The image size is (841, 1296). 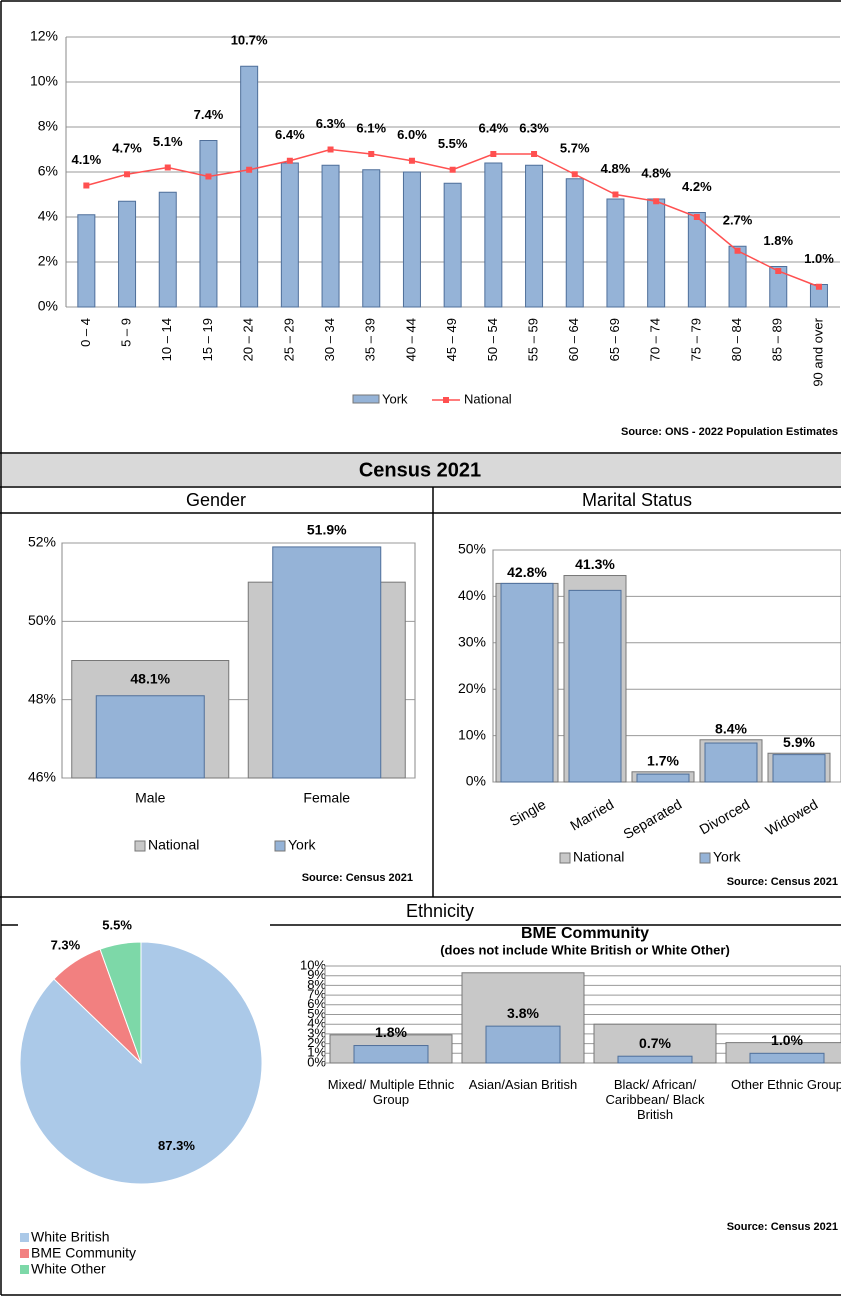 What do you see at coordinates (316, 974) in the screenshot?
I see `y-tick-label: 9%` at bounding box center [316, 974].